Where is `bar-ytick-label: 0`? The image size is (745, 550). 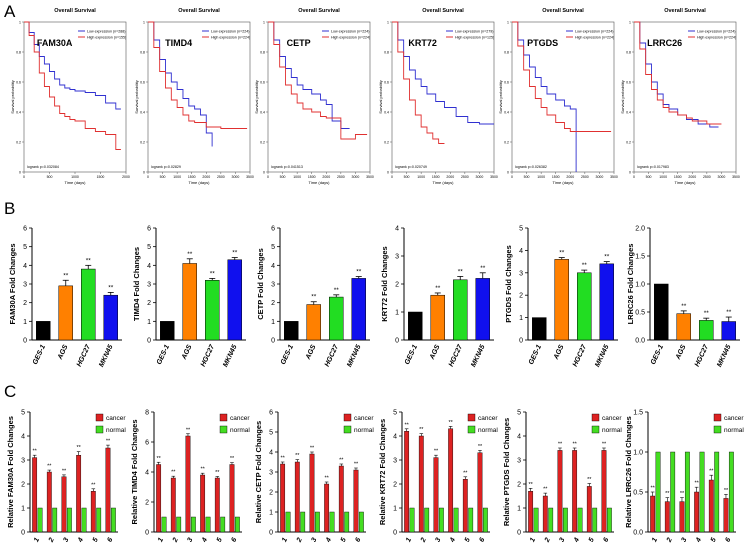
bar-ytick-label: 0 is located at coordinates (273, 341).